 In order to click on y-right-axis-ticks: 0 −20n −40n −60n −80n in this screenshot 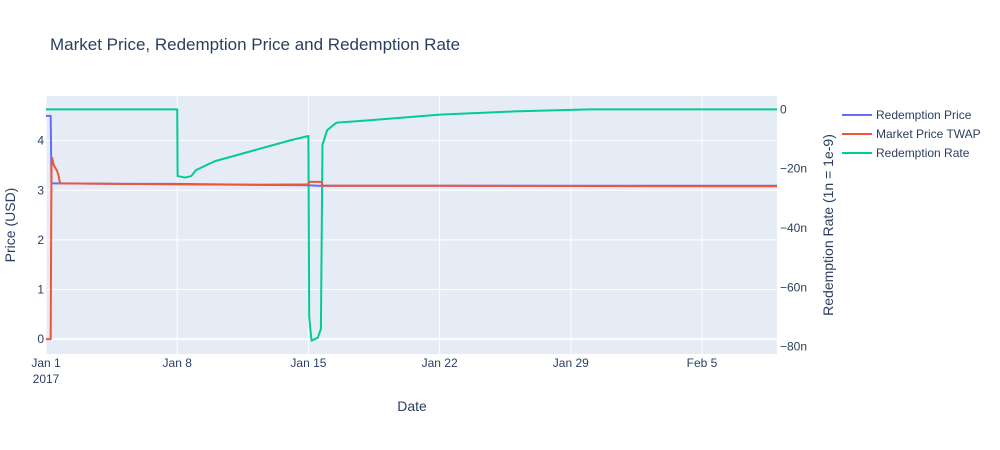, I will do `click(793, 227)`.